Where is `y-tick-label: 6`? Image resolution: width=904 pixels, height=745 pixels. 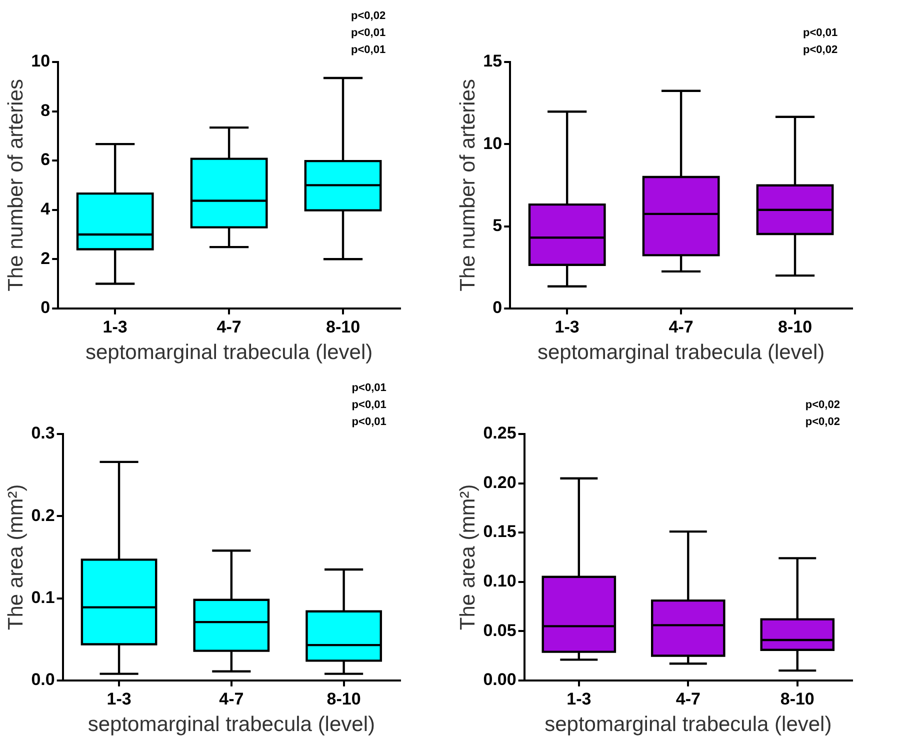
y-tick-label: 6 is located at coordinates (45, 160).